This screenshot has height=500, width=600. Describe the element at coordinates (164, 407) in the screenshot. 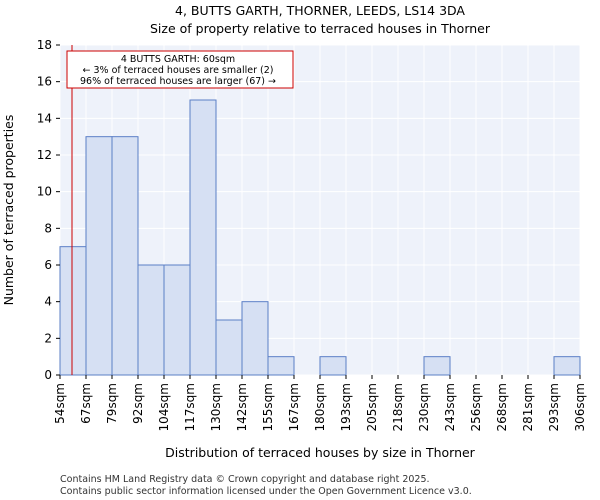

I see `x-tick-label-104sqm: 104sqm` at that location.